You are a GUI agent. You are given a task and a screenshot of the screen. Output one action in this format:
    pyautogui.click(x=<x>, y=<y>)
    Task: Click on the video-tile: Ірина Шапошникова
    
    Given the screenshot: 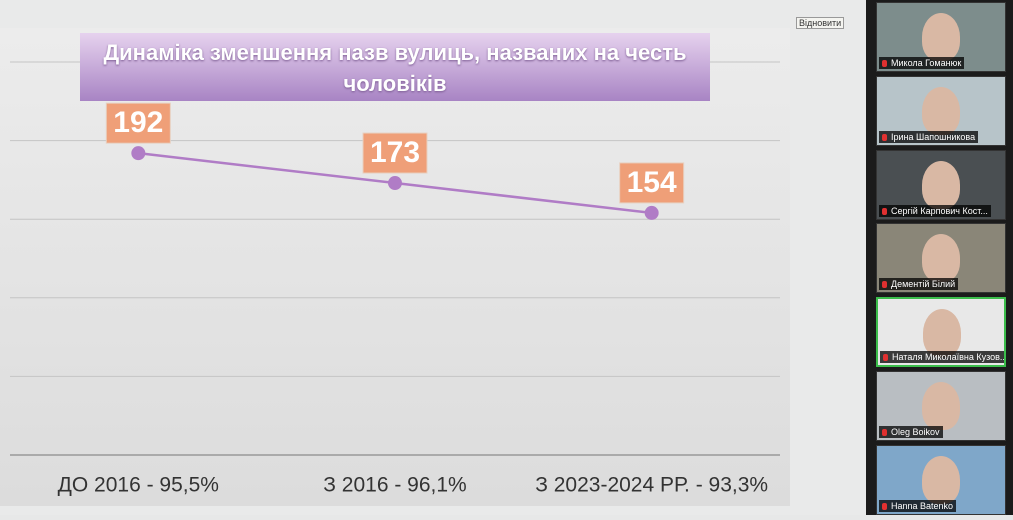 What is the action you would take?
    pyautogui.click(x=941, y=110)
    